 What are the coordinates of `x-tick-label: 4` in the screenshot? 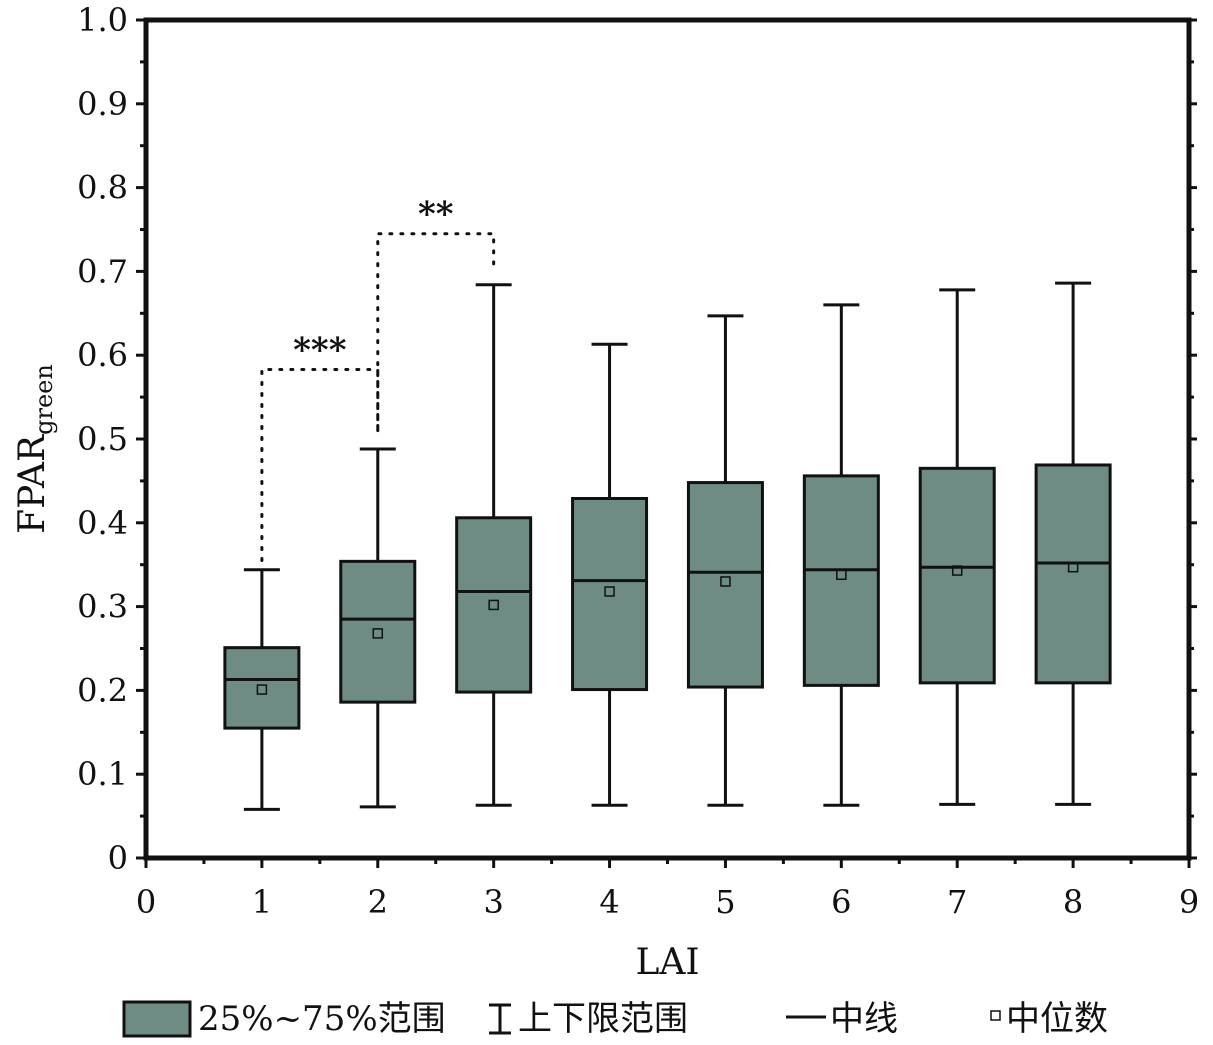 It's located at (609, 902).